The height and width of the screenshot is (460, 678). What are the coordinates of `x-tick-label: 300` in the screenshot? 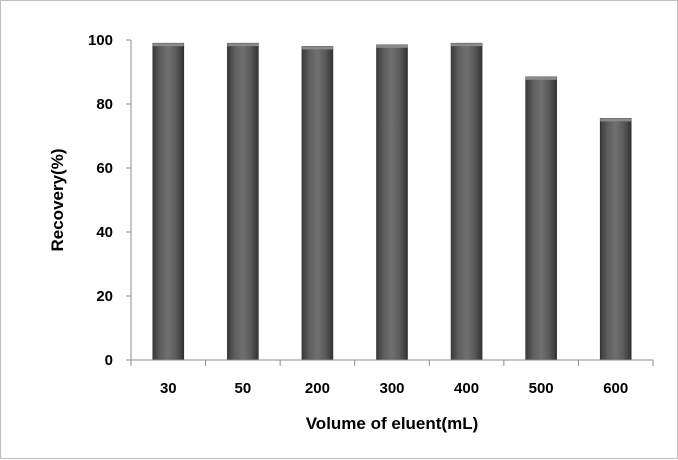 It's located at (391, 388).